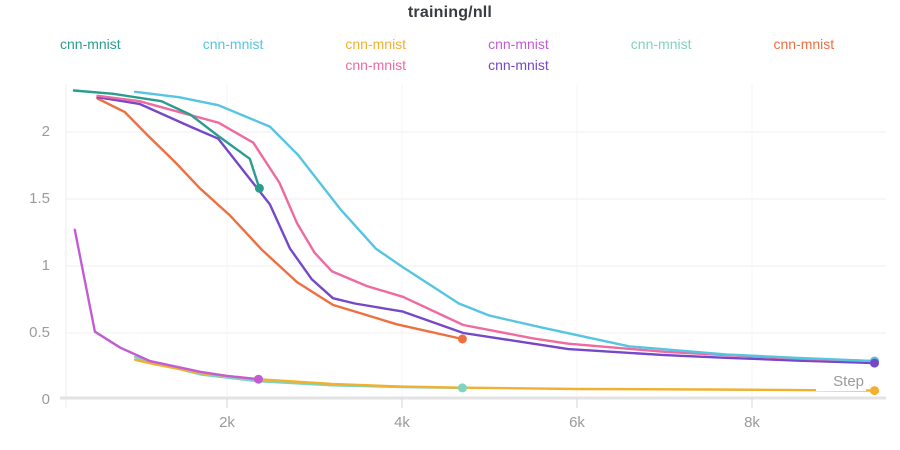 The width and height of the screenshot is (900, 450). Describe the element at coordinates (45, 399) in the screenshot. I see `y-tick-label-0: 0` at that location.